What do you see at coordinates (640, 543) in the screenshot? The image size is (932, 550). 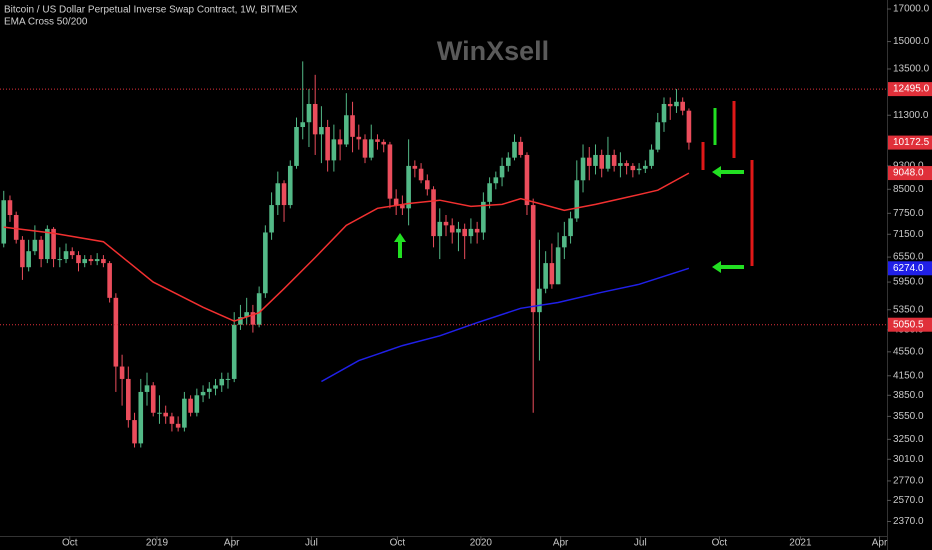 I see `x-tick-label: Jul` at bounding box center [640, 543].